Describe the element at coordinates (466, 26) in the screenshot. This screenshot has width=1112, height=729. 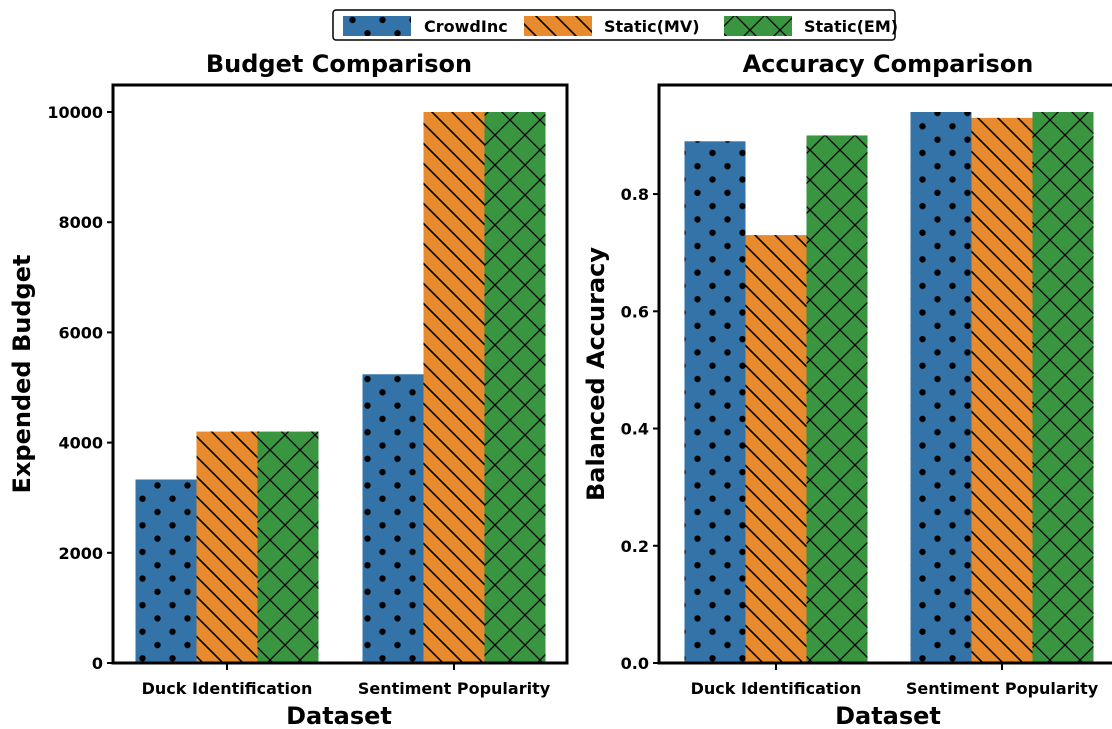
I see `legend-label-crowdinc: CrowdInc` at that location.